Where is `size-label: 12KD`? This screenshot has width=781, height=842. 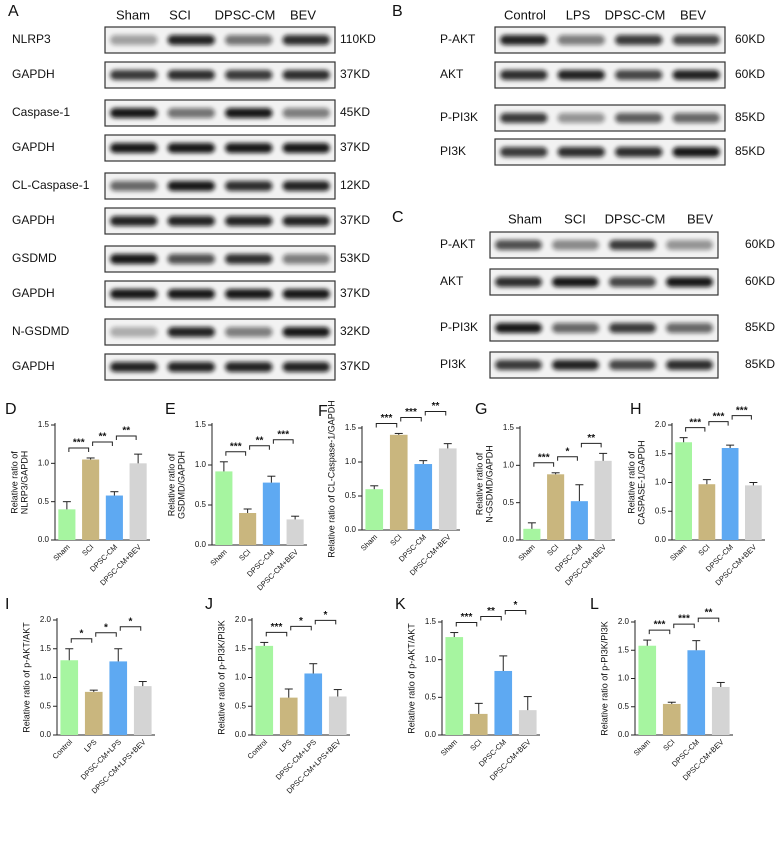 size-label: 12KD is located at coordinates (355, 185).